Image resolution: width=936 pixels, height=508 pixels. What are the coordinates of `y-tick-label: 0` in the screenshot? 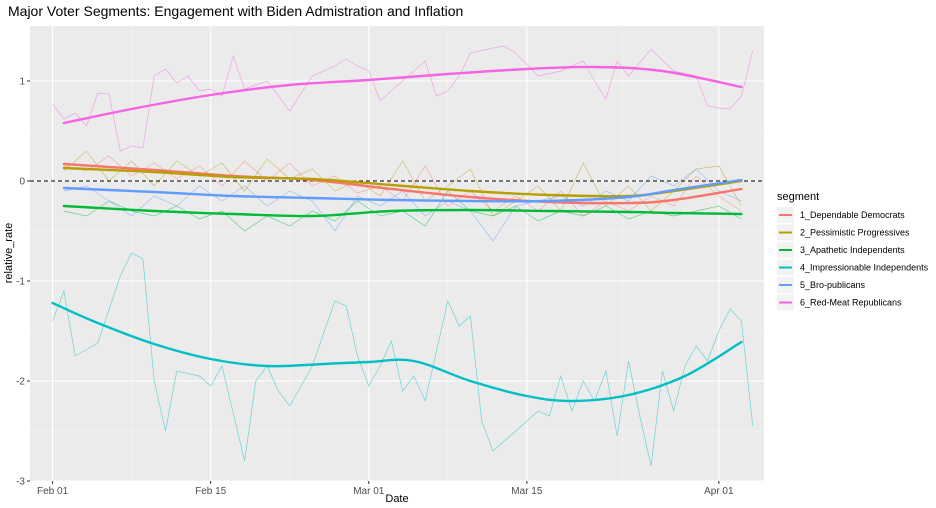 It's located at (22, 182).